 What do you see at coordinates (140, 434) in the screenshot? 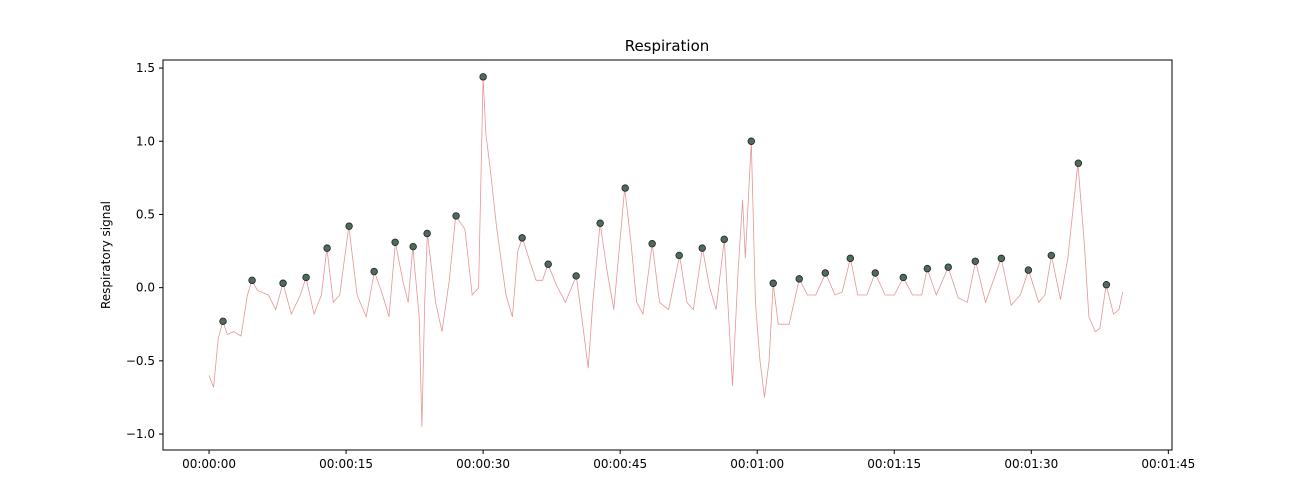
I see `y-tick-label: −1.0` at bounding box center [140, 434].